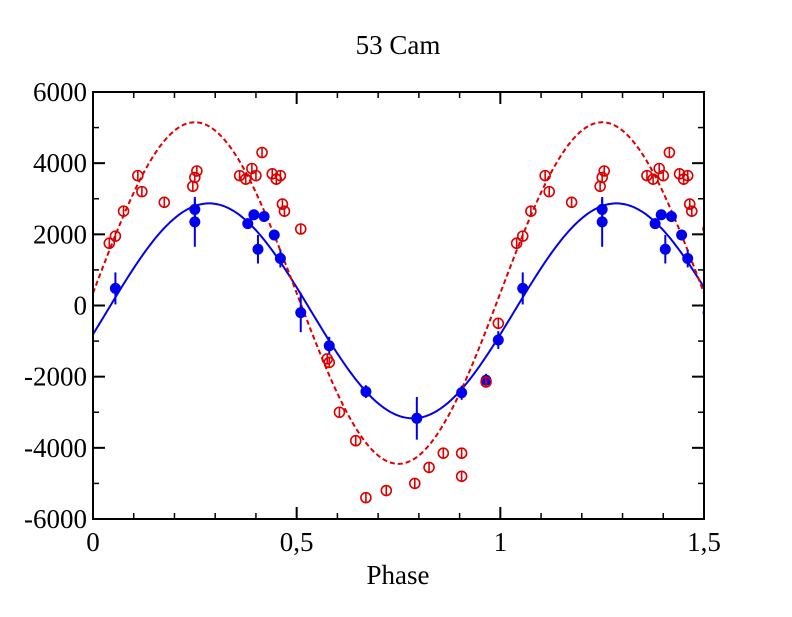  Describe the element at coordinates (297, 542) in the screenshot. I see `x-tick-label: 0,5` at that location.